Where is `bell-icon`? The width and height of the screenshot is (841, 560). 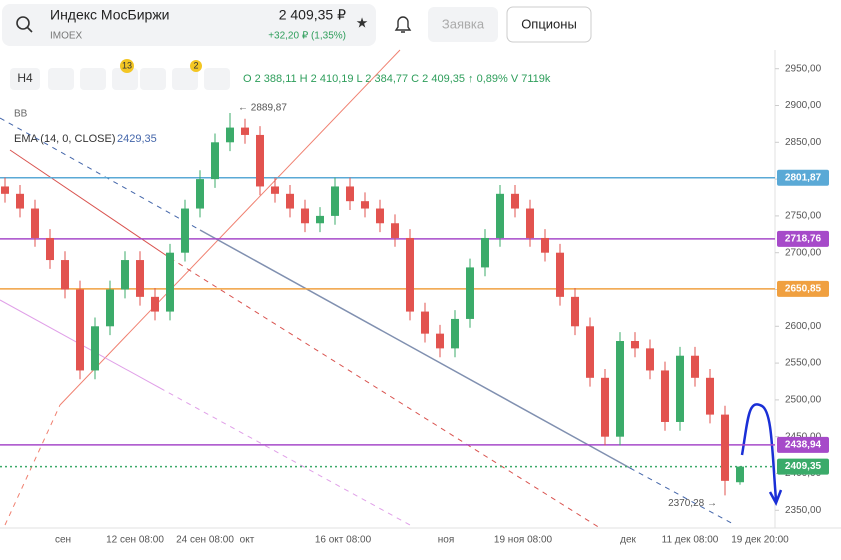
bell-icon is located at coordinates (403, 24).